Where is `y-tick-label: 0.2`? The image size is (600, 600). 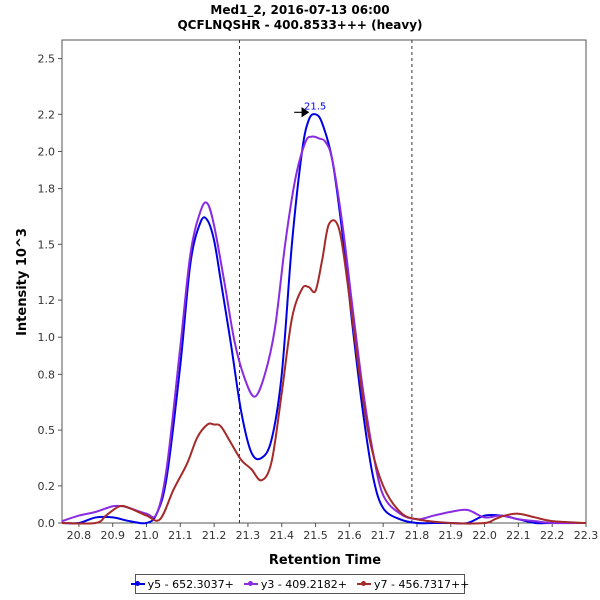
y-tick-label: 0.2 is located at coordinates (47, 486).